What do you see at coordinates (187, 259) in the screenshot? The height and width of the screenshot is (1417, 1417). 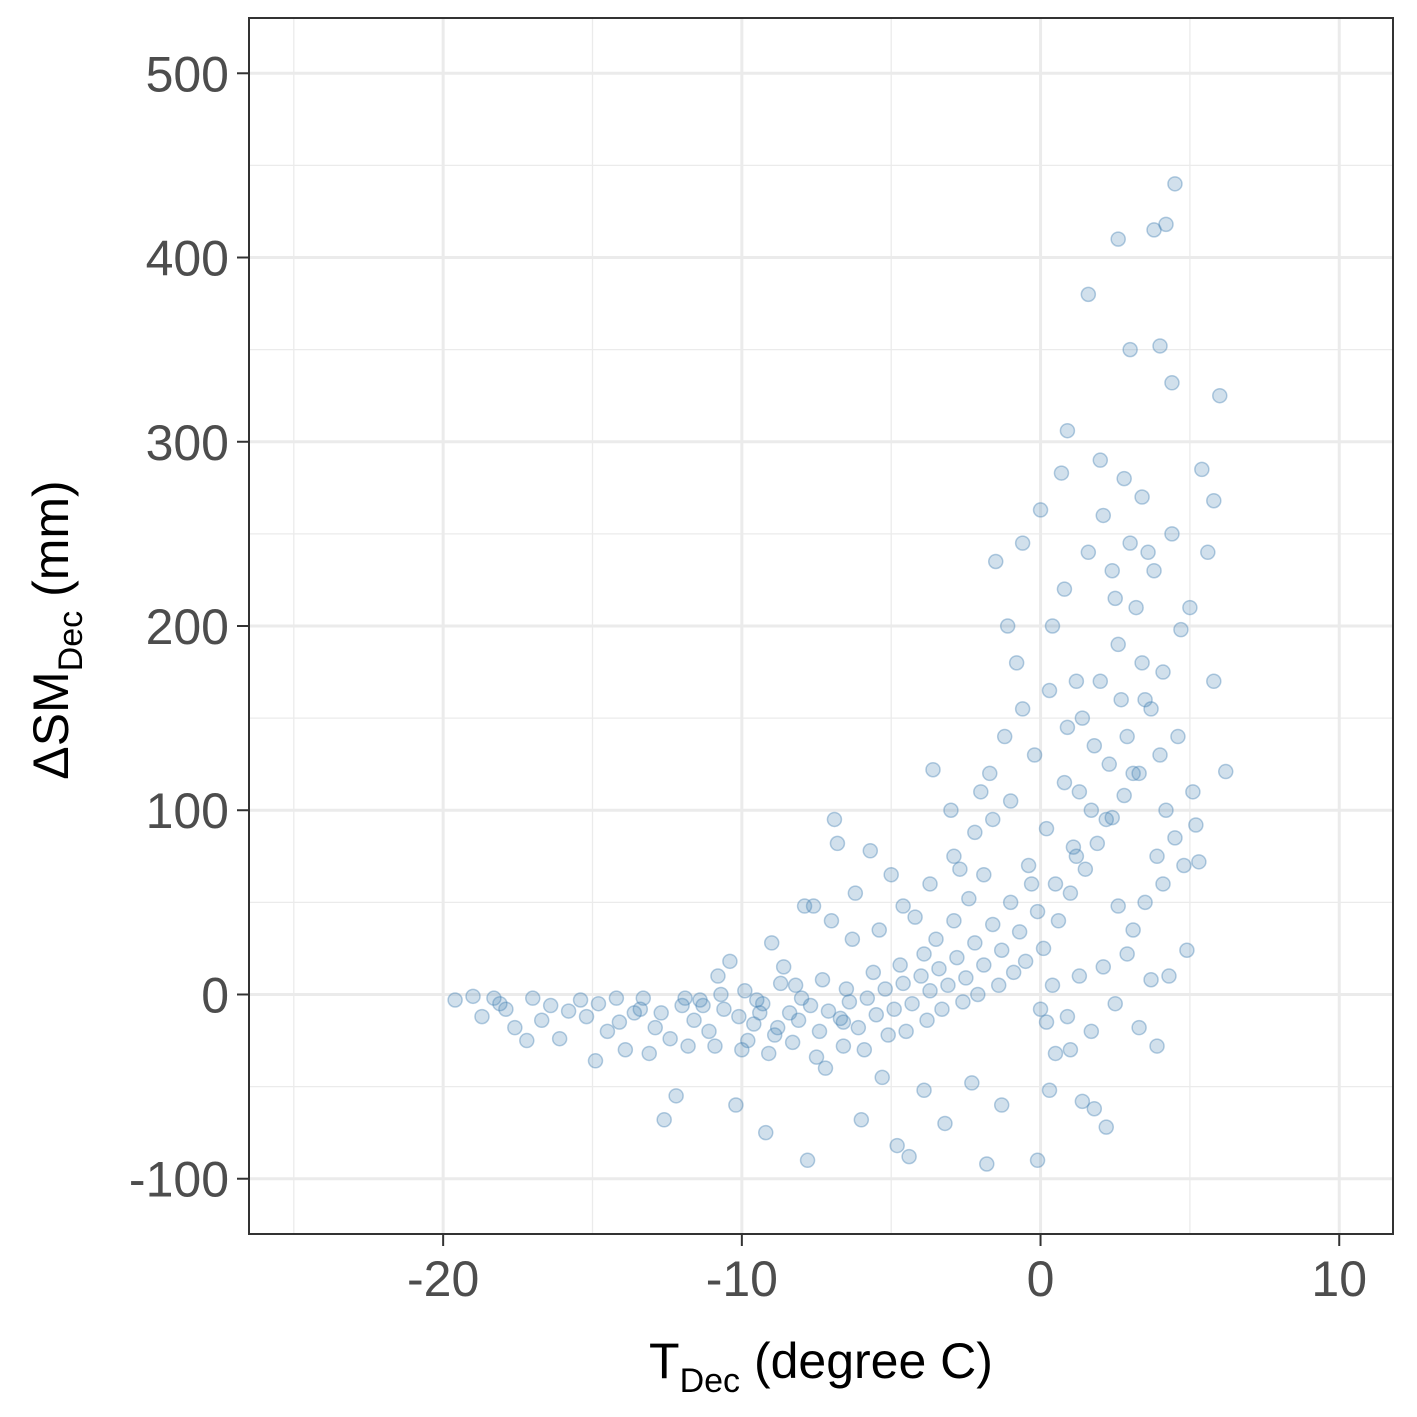 I see `y-tick-label: 400` at bounding box center [187, 259].